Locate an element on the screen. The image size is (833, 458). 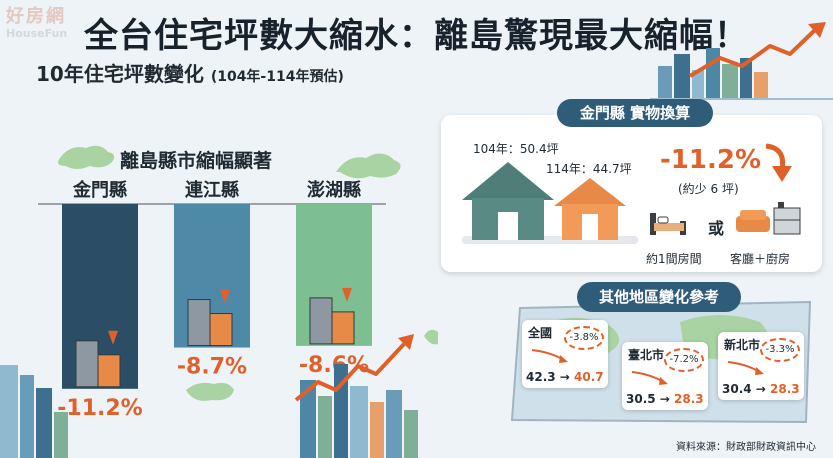
or-label: 或 is located at coordinates (716, 228).